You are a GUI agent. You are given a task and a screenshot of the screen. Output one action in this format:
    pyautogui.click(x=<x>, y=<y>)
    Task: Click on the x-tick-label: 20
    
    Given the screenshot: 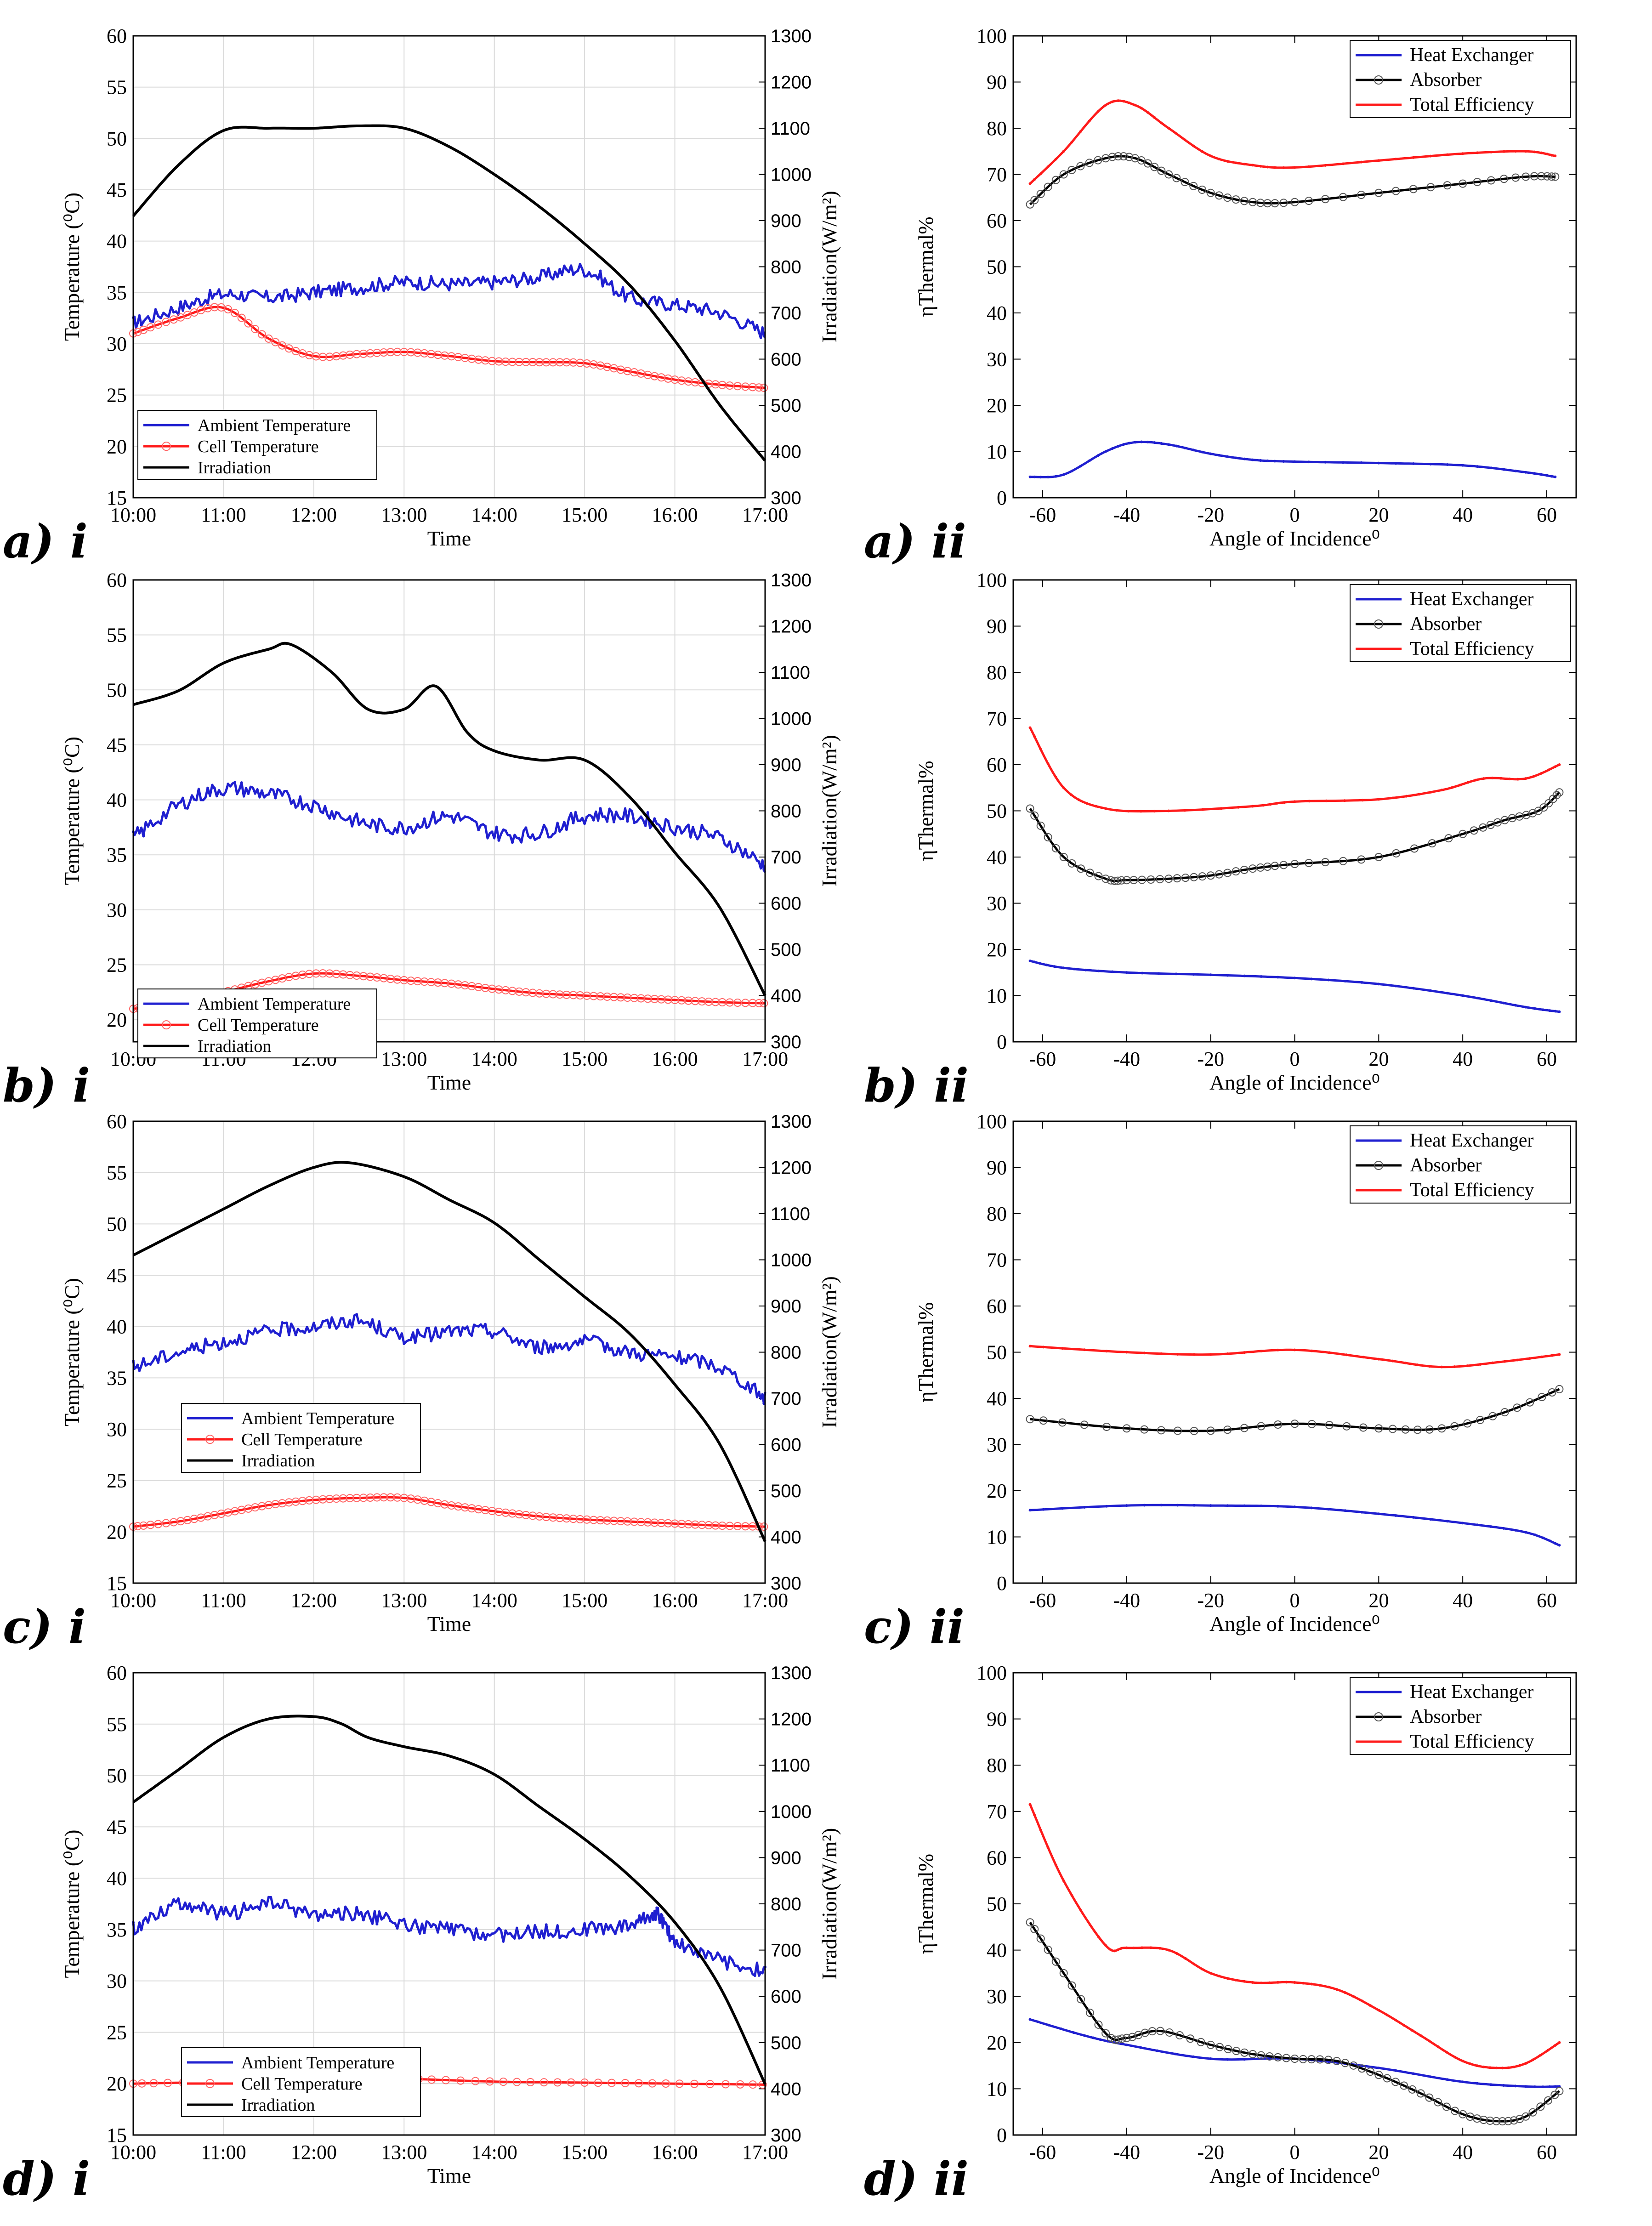 What is the action you would take?
    pyautogui.click(x=1378, y=1600)
    